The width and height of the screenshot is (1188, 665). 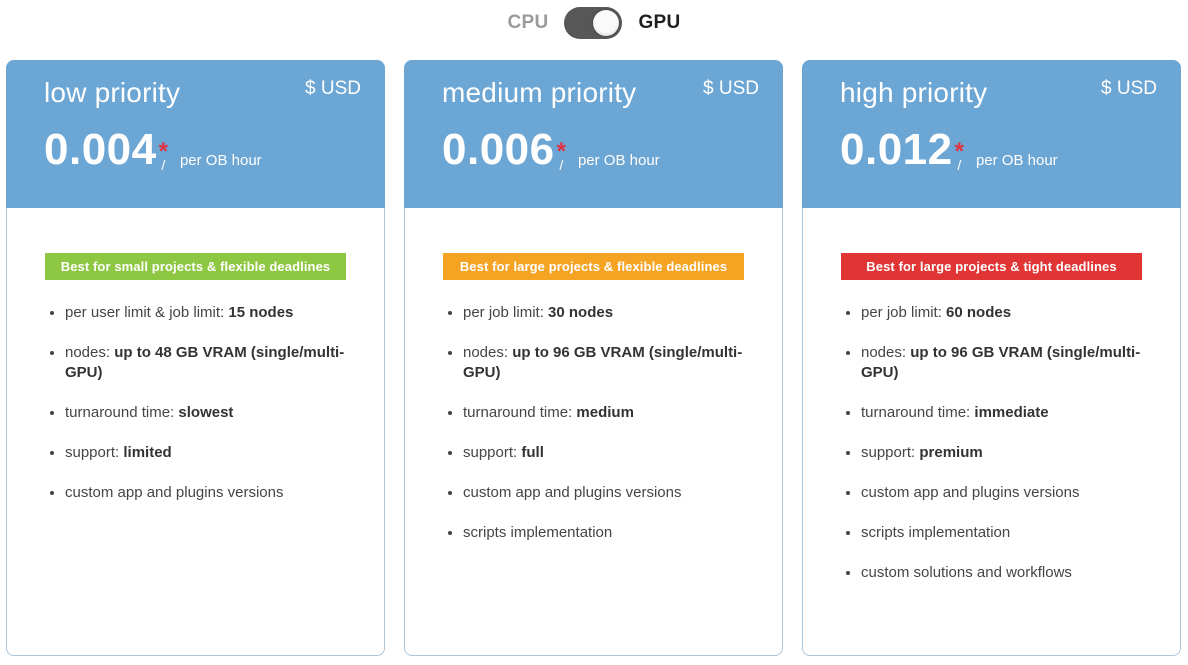 I want to click on feature-bold-value: up to 48 GB VRAM (single/multi-GPU), so click(x=205, y=362).